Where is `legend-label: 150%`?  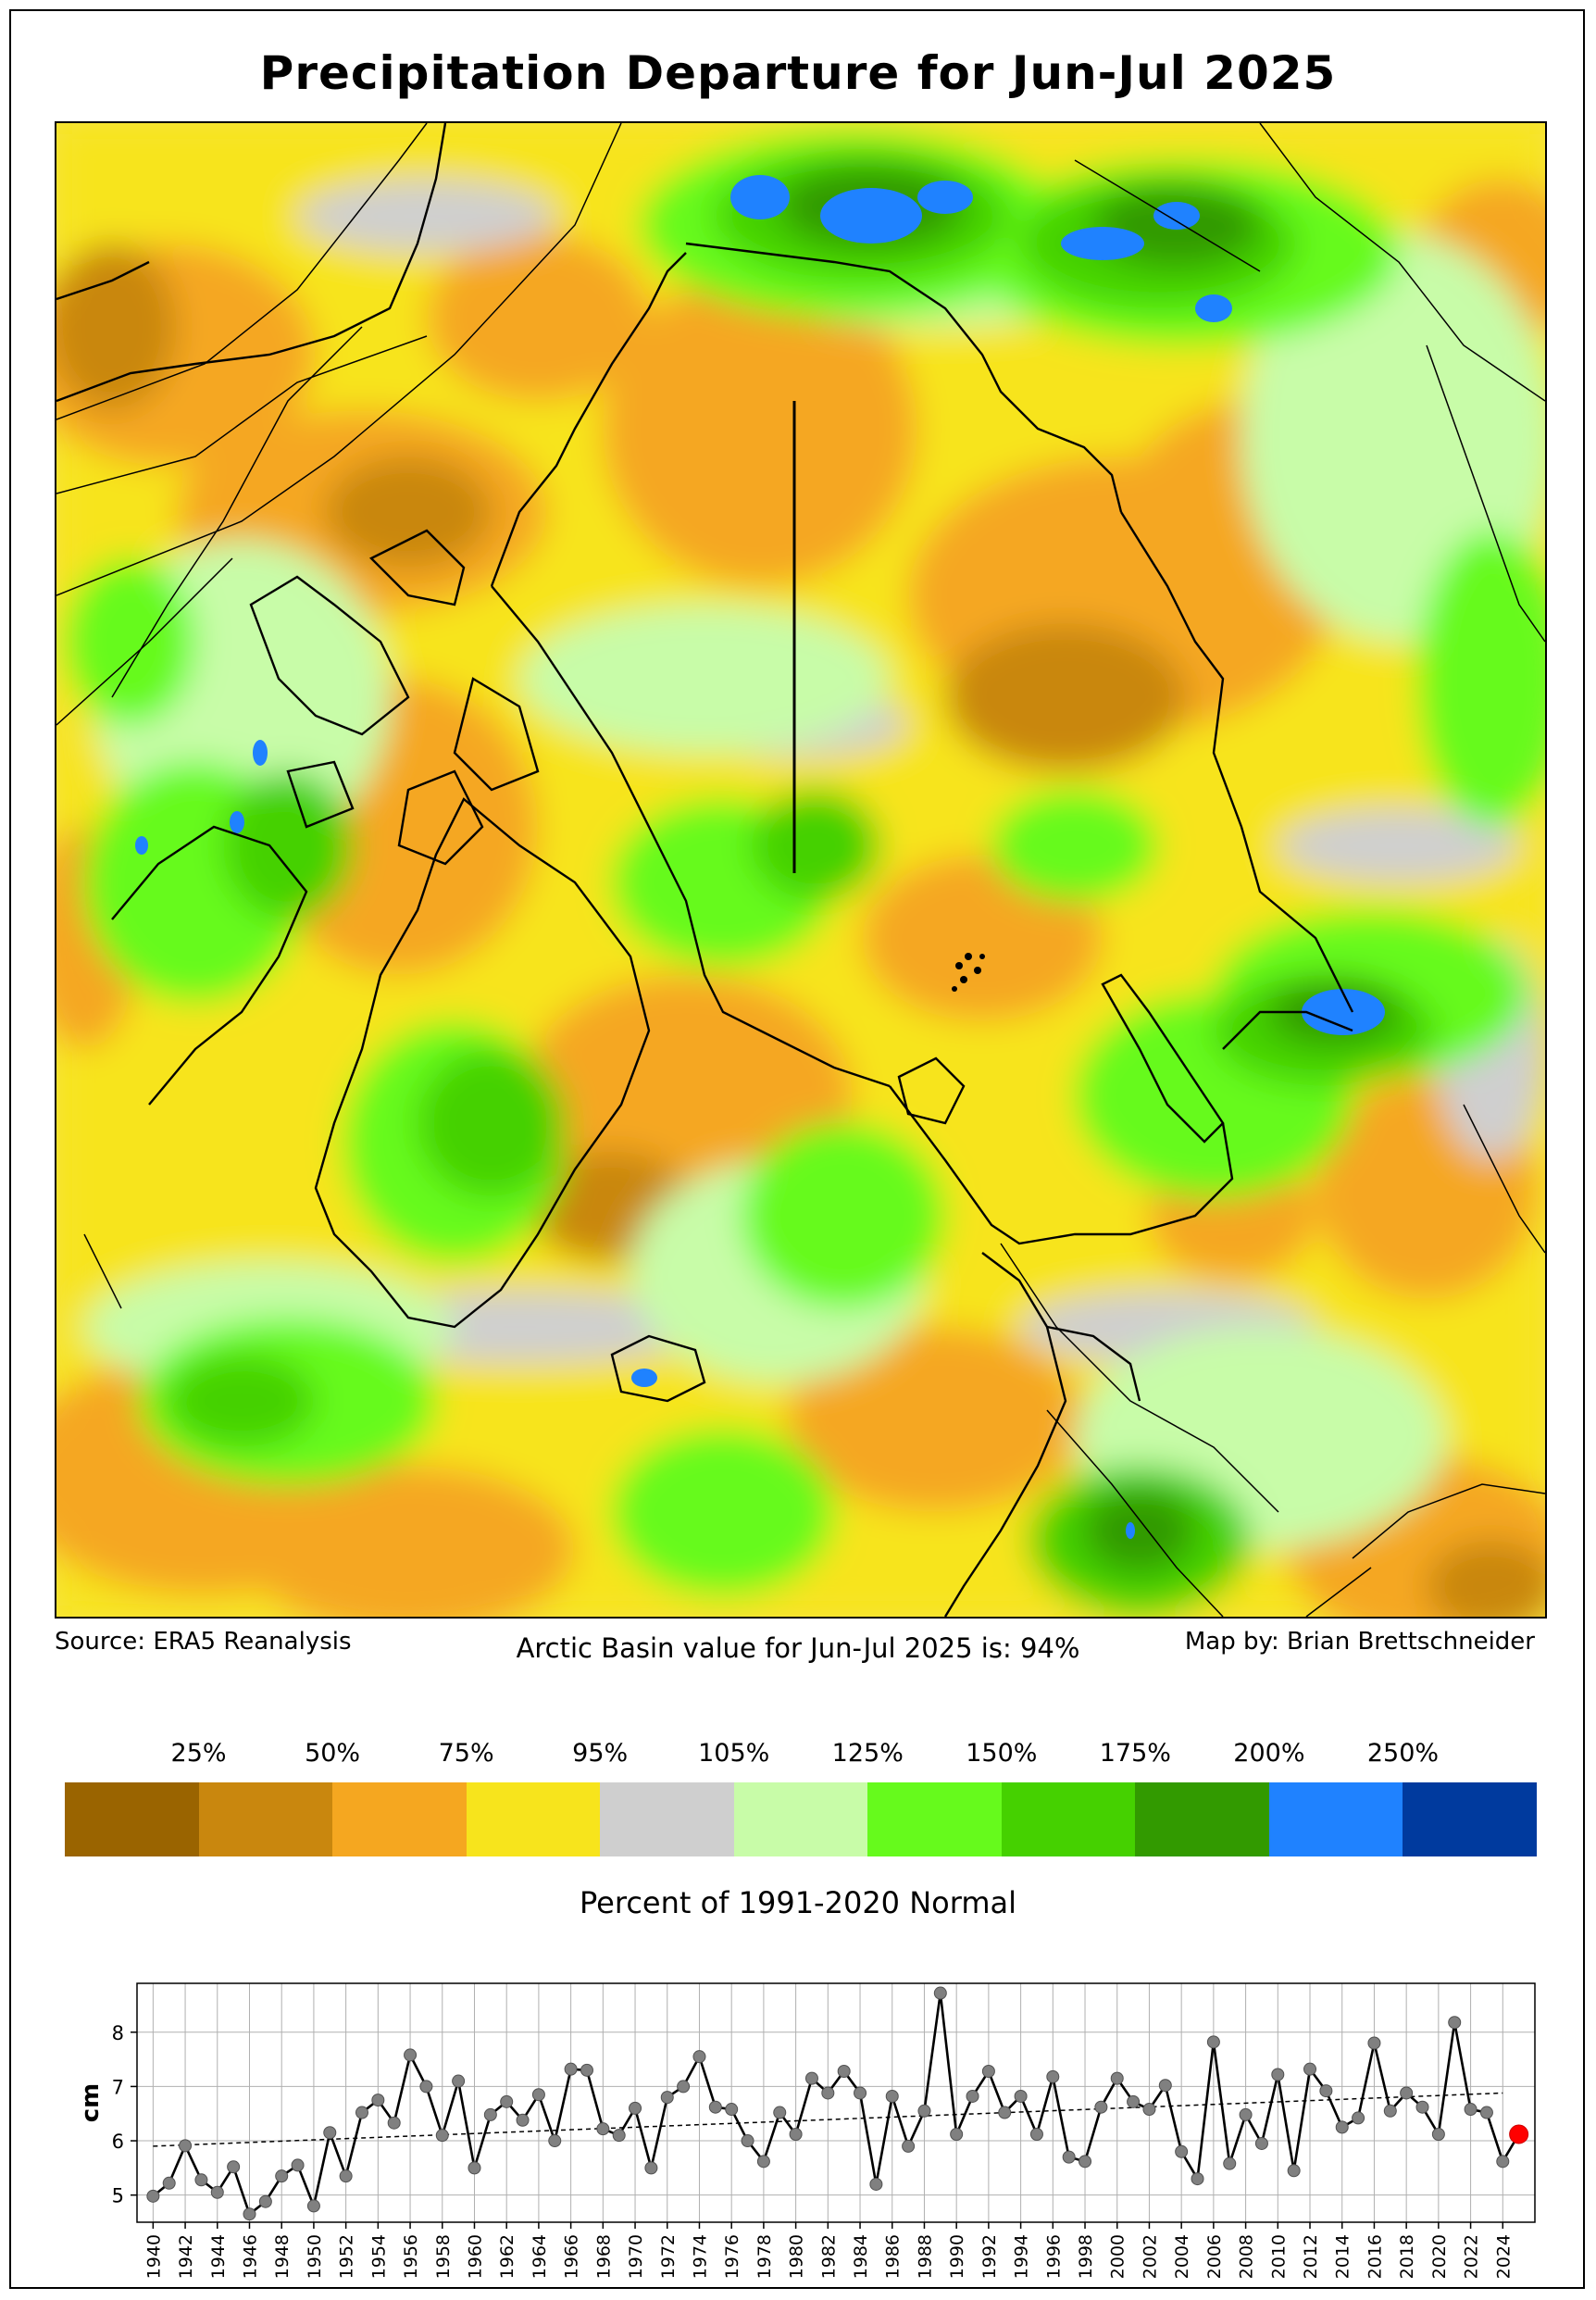 legend-label: 150% is located at coordinates (1002, 1754).